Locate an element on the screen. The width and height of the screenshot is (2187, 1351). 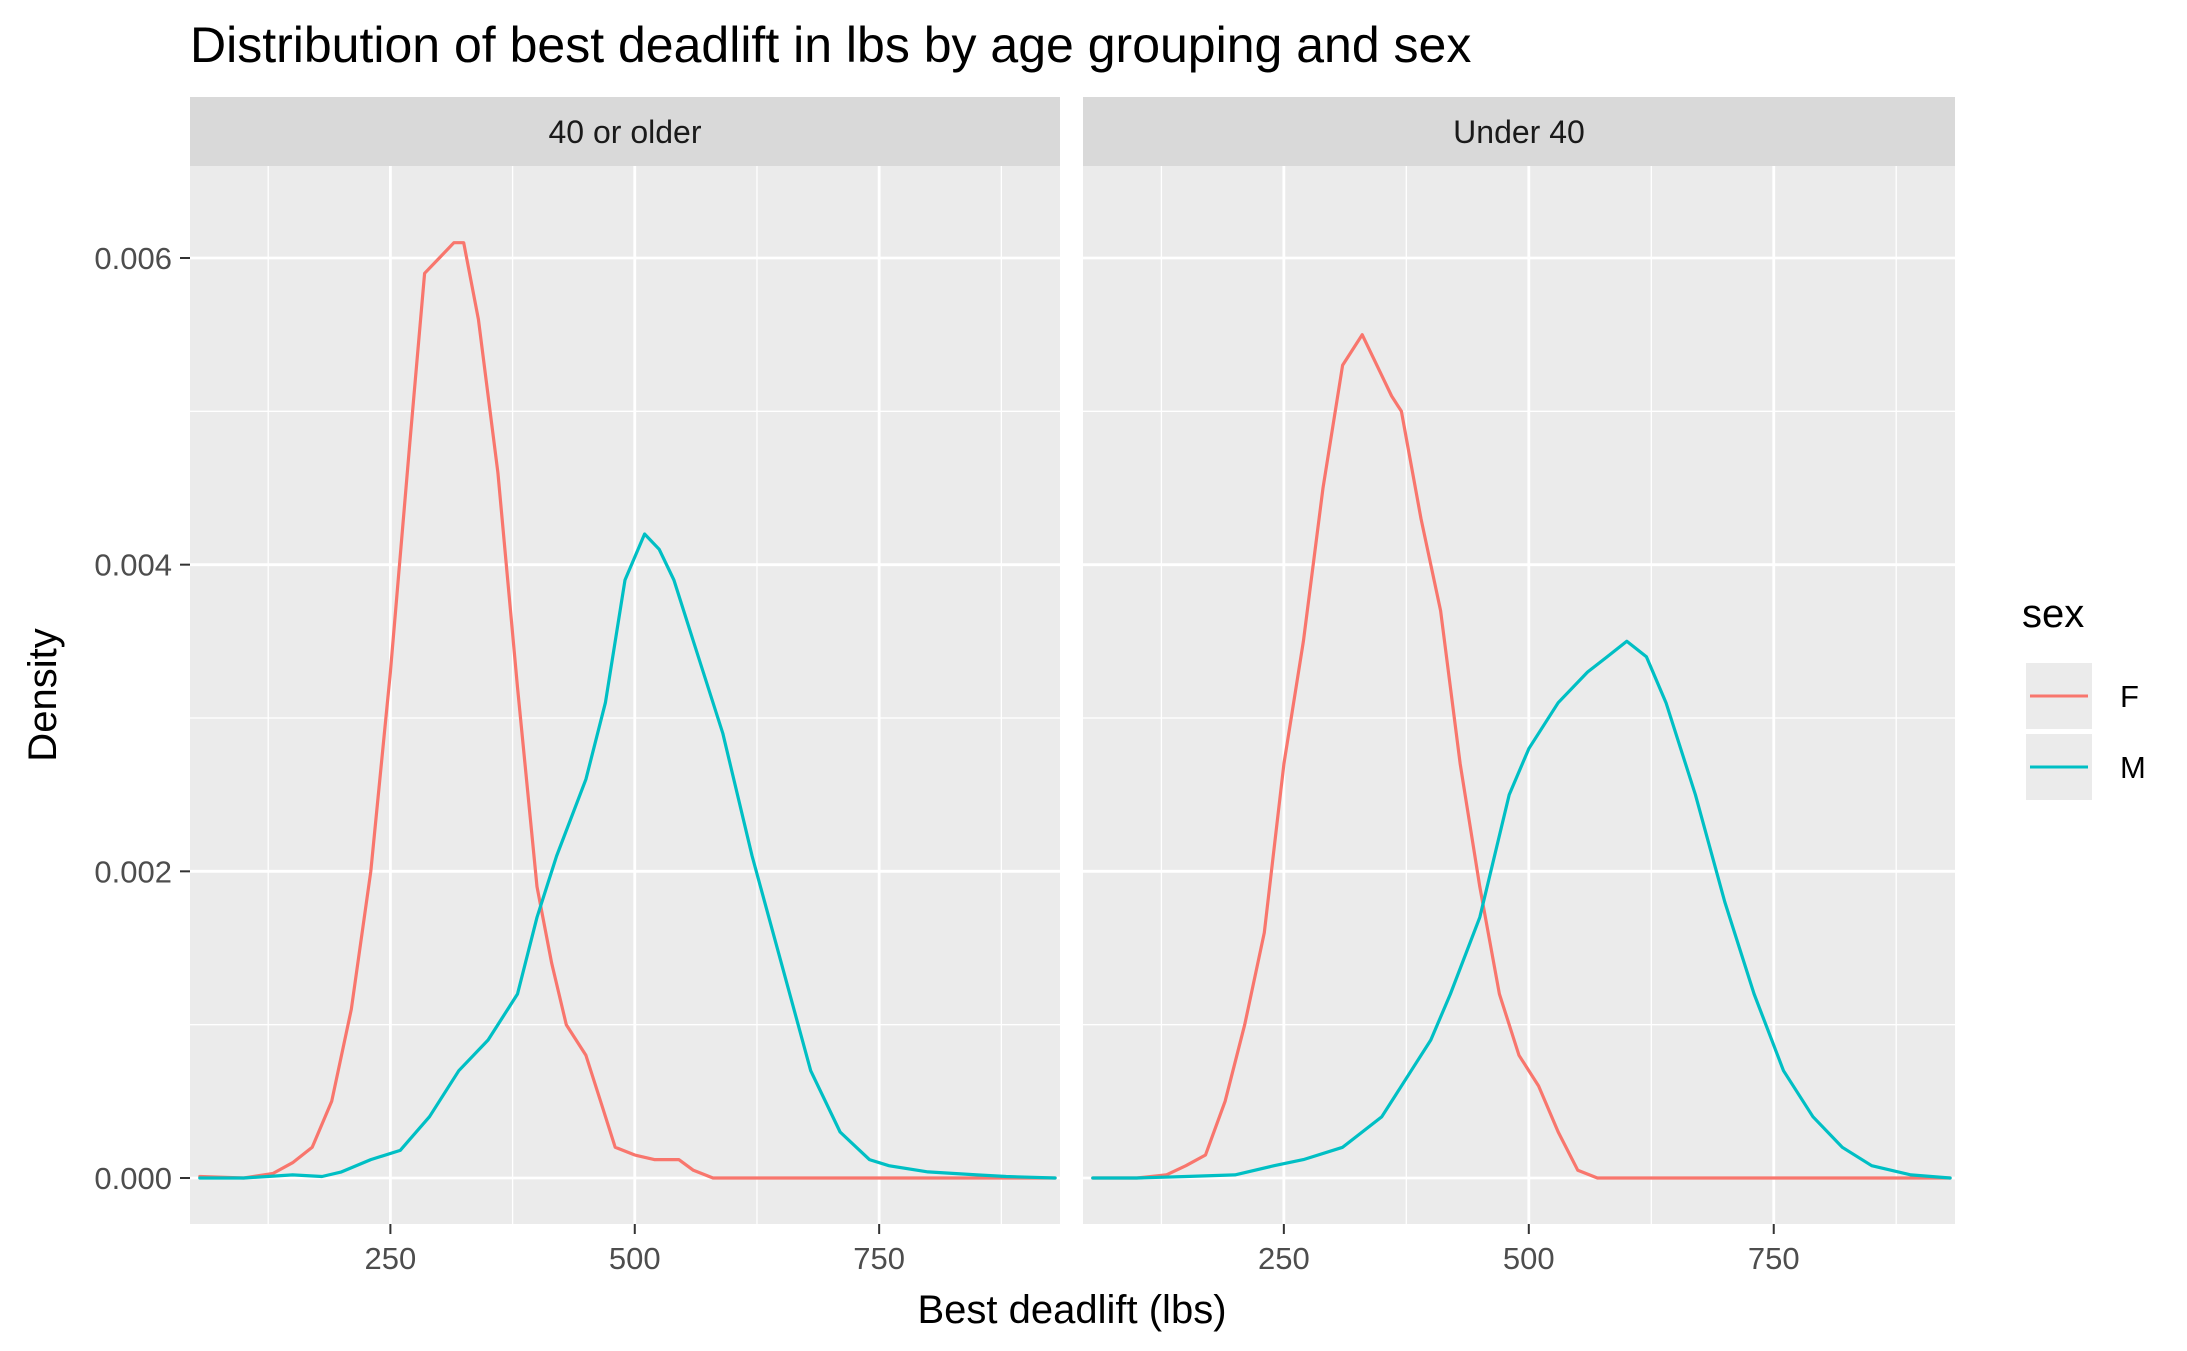
x-axis-title: Best deadlift (lbs) is located at coordinates (1071, 1310).